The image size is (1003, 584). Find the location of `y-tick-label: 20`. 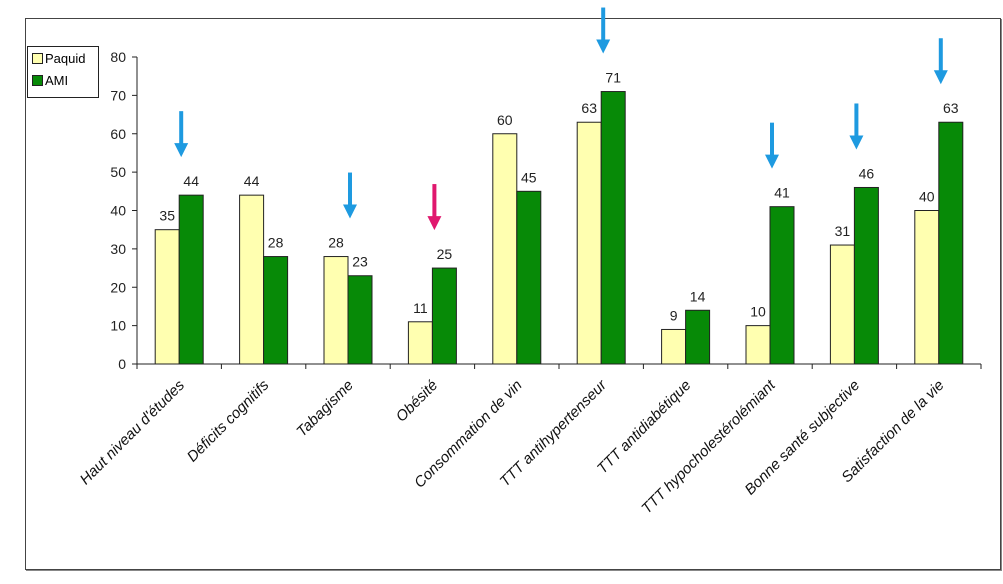

y-tick-label: 20 is located at coordinates (118, 287).